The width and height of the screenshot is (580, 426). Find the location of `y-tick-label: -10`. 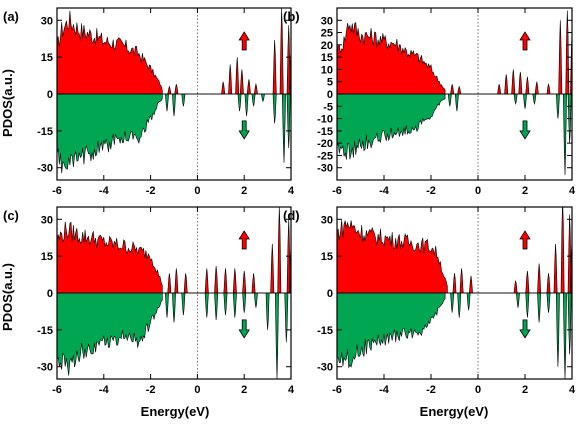

y-tick-label: -10 is located at coordinates (325, 120).